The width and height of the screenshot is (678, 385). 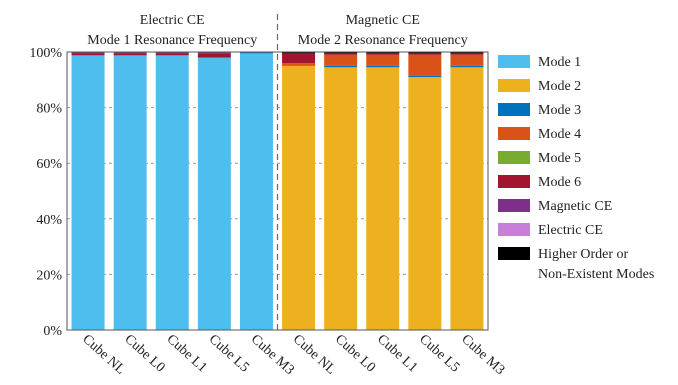 I want to click on y-tick-label: 20%, so click(x=49, y=275).